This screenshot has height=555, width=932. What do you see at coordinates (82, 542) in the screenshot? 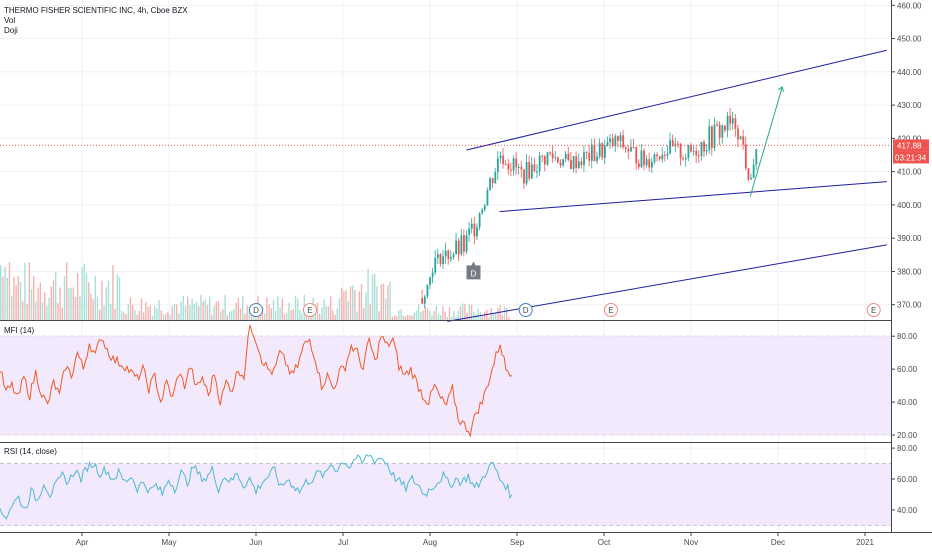
I see `time-tick-label: Apr` at bounding box center [82, 542].